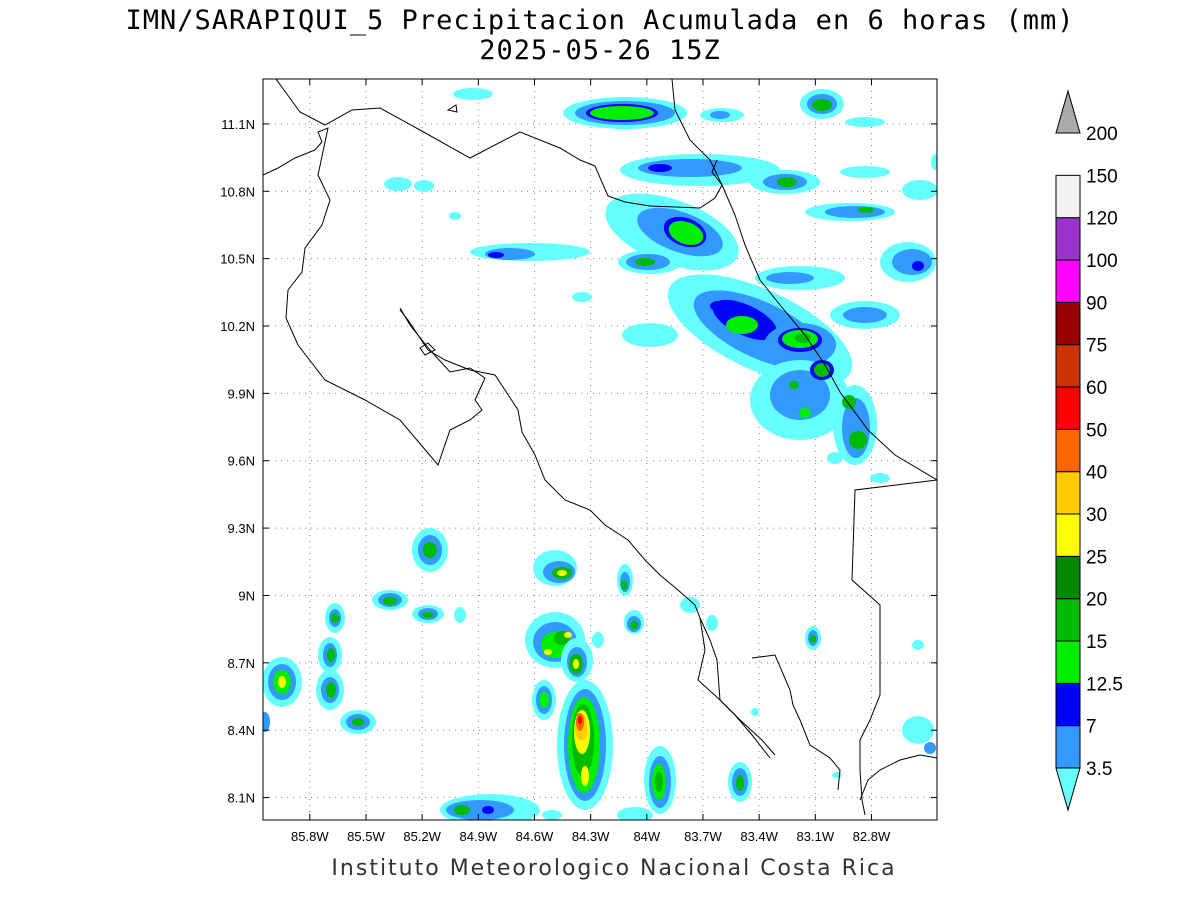  Describe the element at coordinates (1096, 430) in the screenshot. I see `colorbar-label: 50` at that location.